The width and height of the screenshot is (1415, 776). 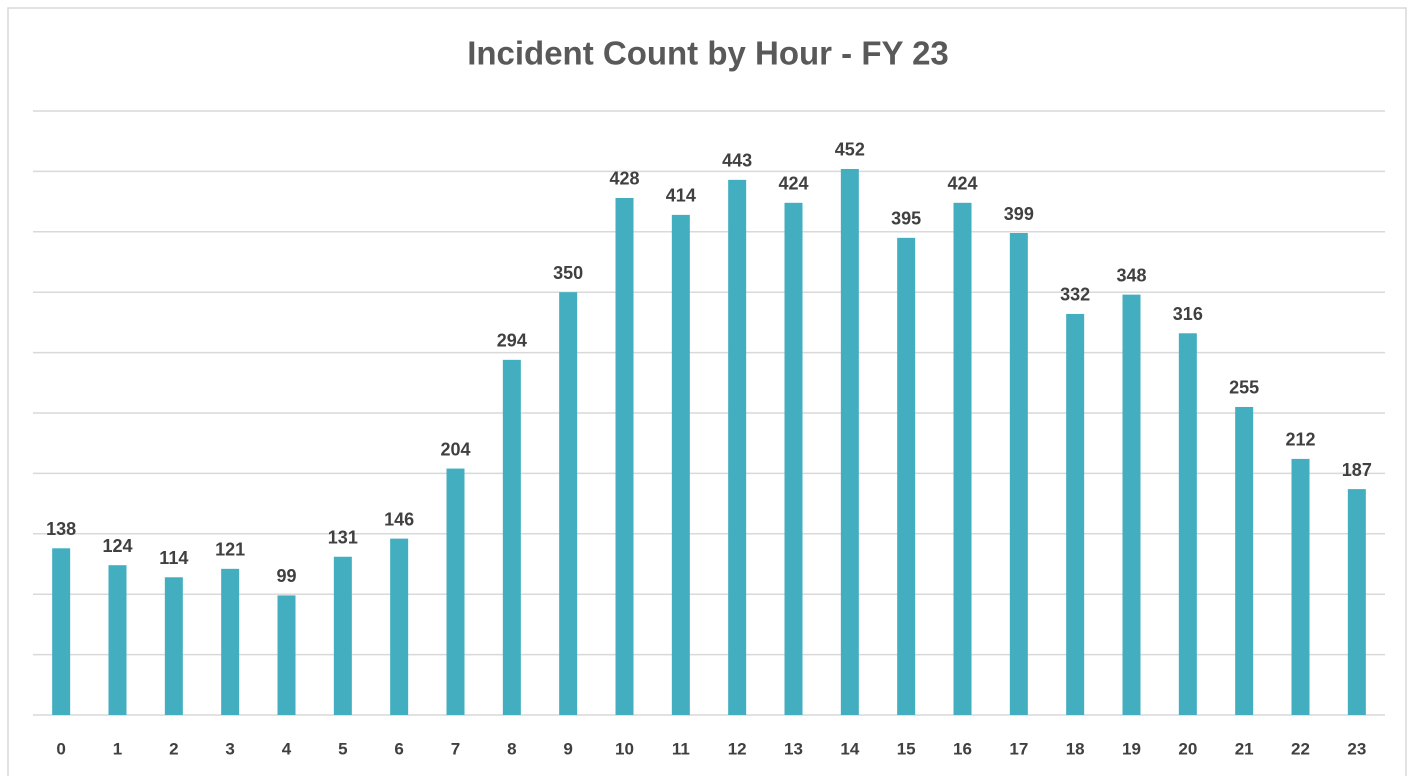 I want to click on data-label: 99, so click(x=286, y=576).